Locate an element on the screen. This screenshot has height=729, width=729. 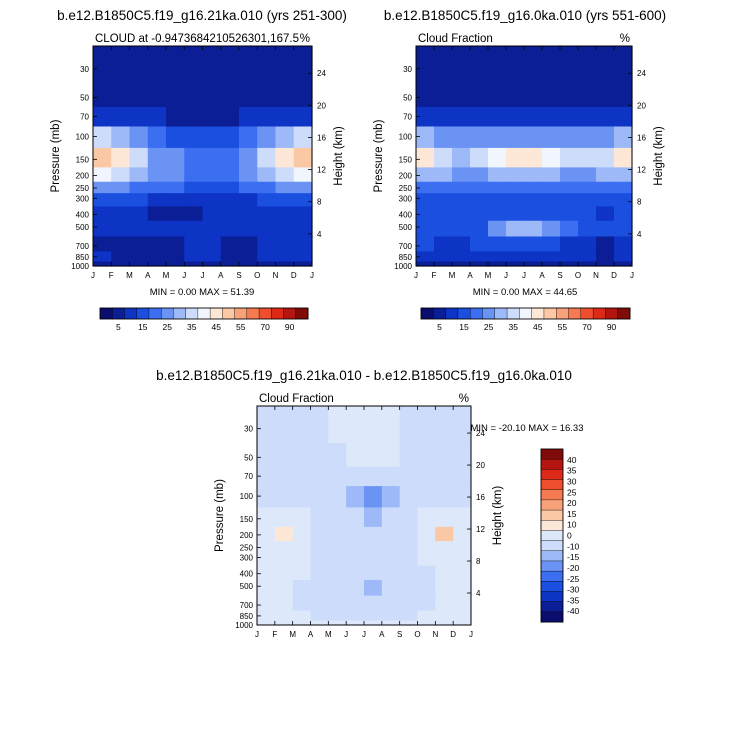
x-tick-label: J is located at coordinates (471, 634).